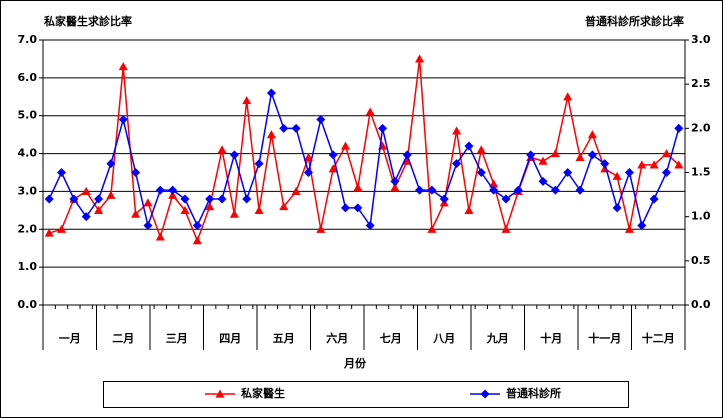  I want to click on y2-tick-label: 2.5, so click(701, 83).